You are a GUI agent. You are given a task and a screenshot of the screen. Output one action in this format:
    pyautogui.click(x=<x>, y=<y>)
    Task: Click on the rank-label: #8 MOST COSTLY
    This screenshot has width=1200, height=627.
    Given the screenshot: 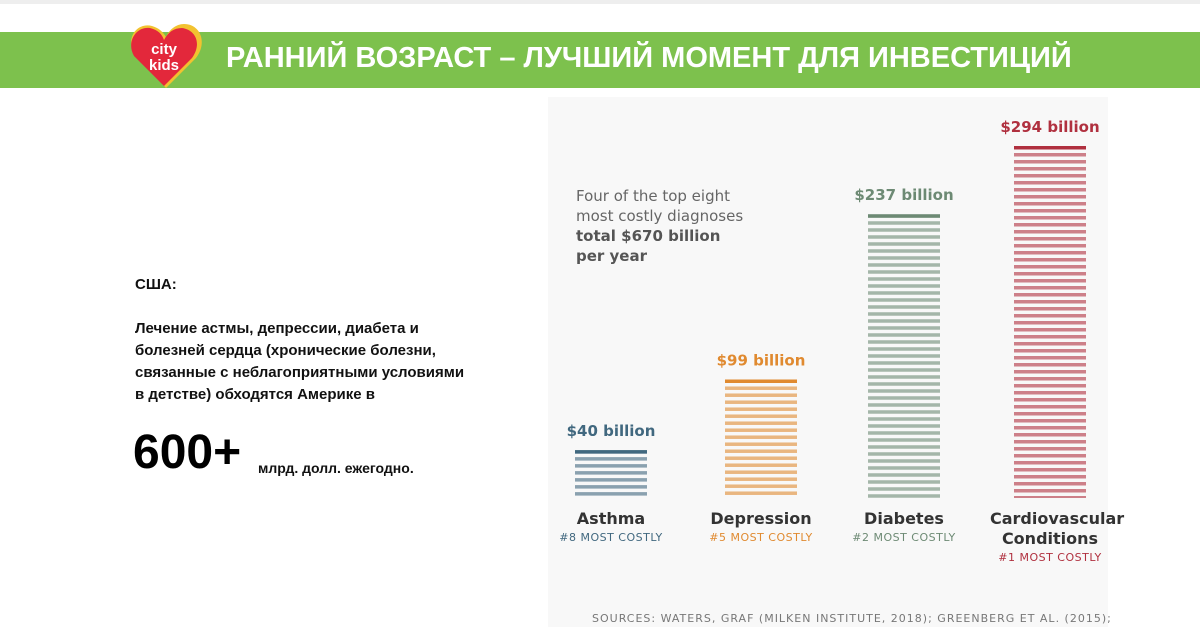 What is the action you would take?
    pyautogui.click(x=611, y=537)
    